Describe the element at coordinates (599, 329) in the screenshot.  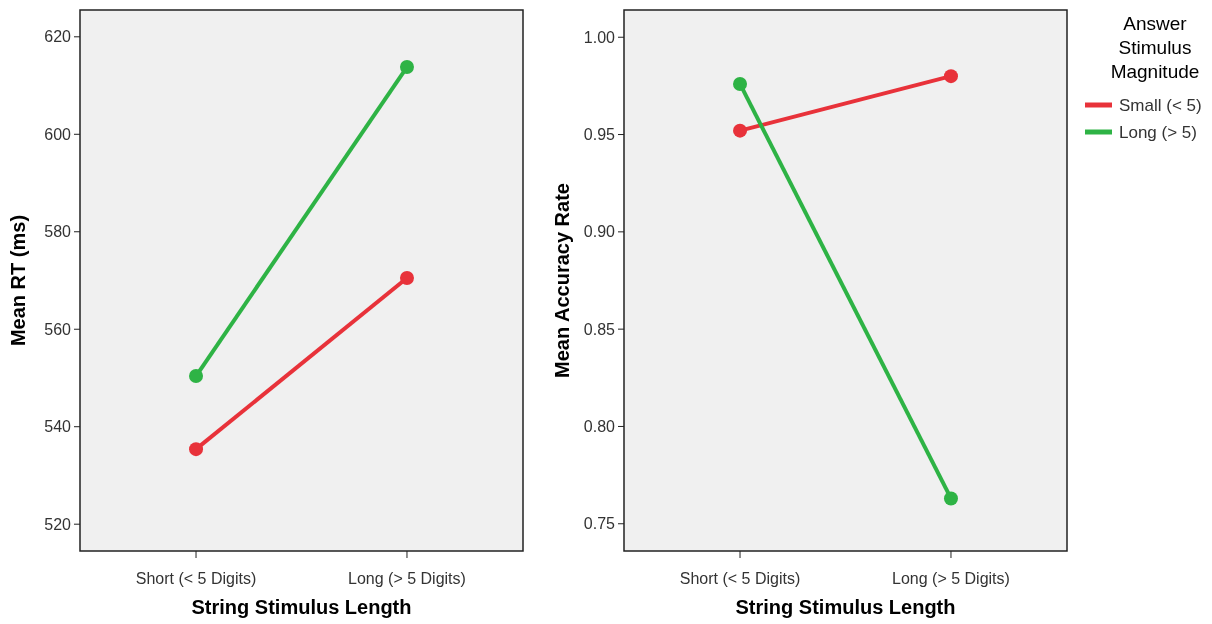
I see `y-tick-label: 0.85` at that location.